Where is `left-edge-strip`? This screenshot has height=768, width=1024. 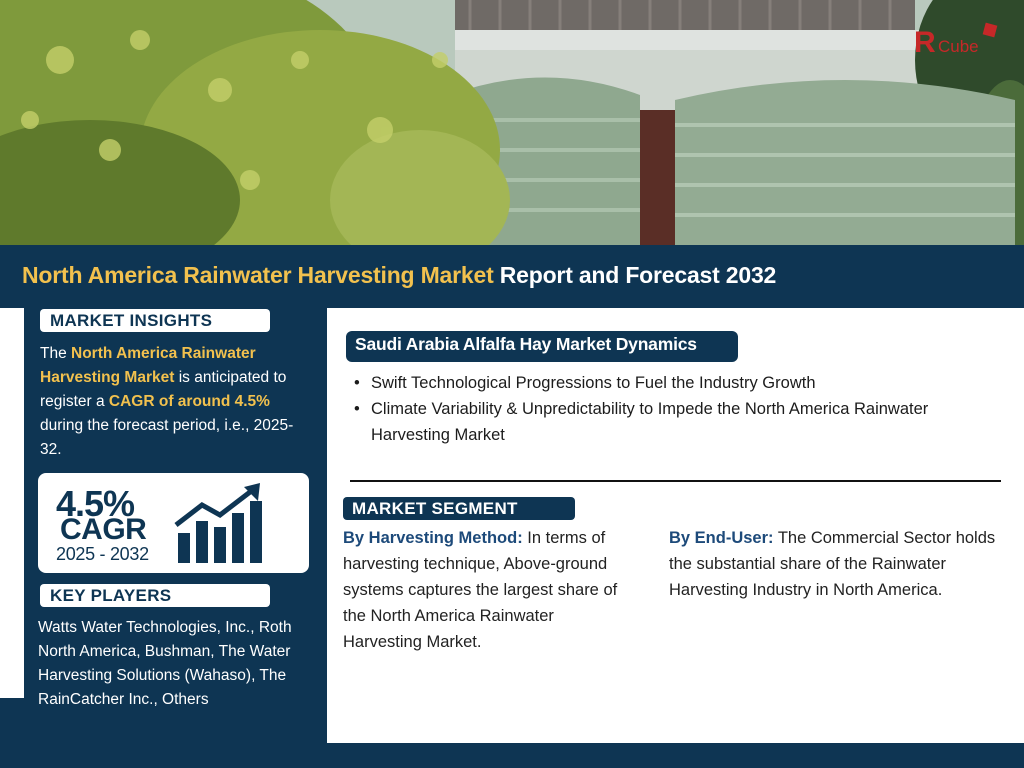
left-edge-strip is located at coordinates (12, 503).